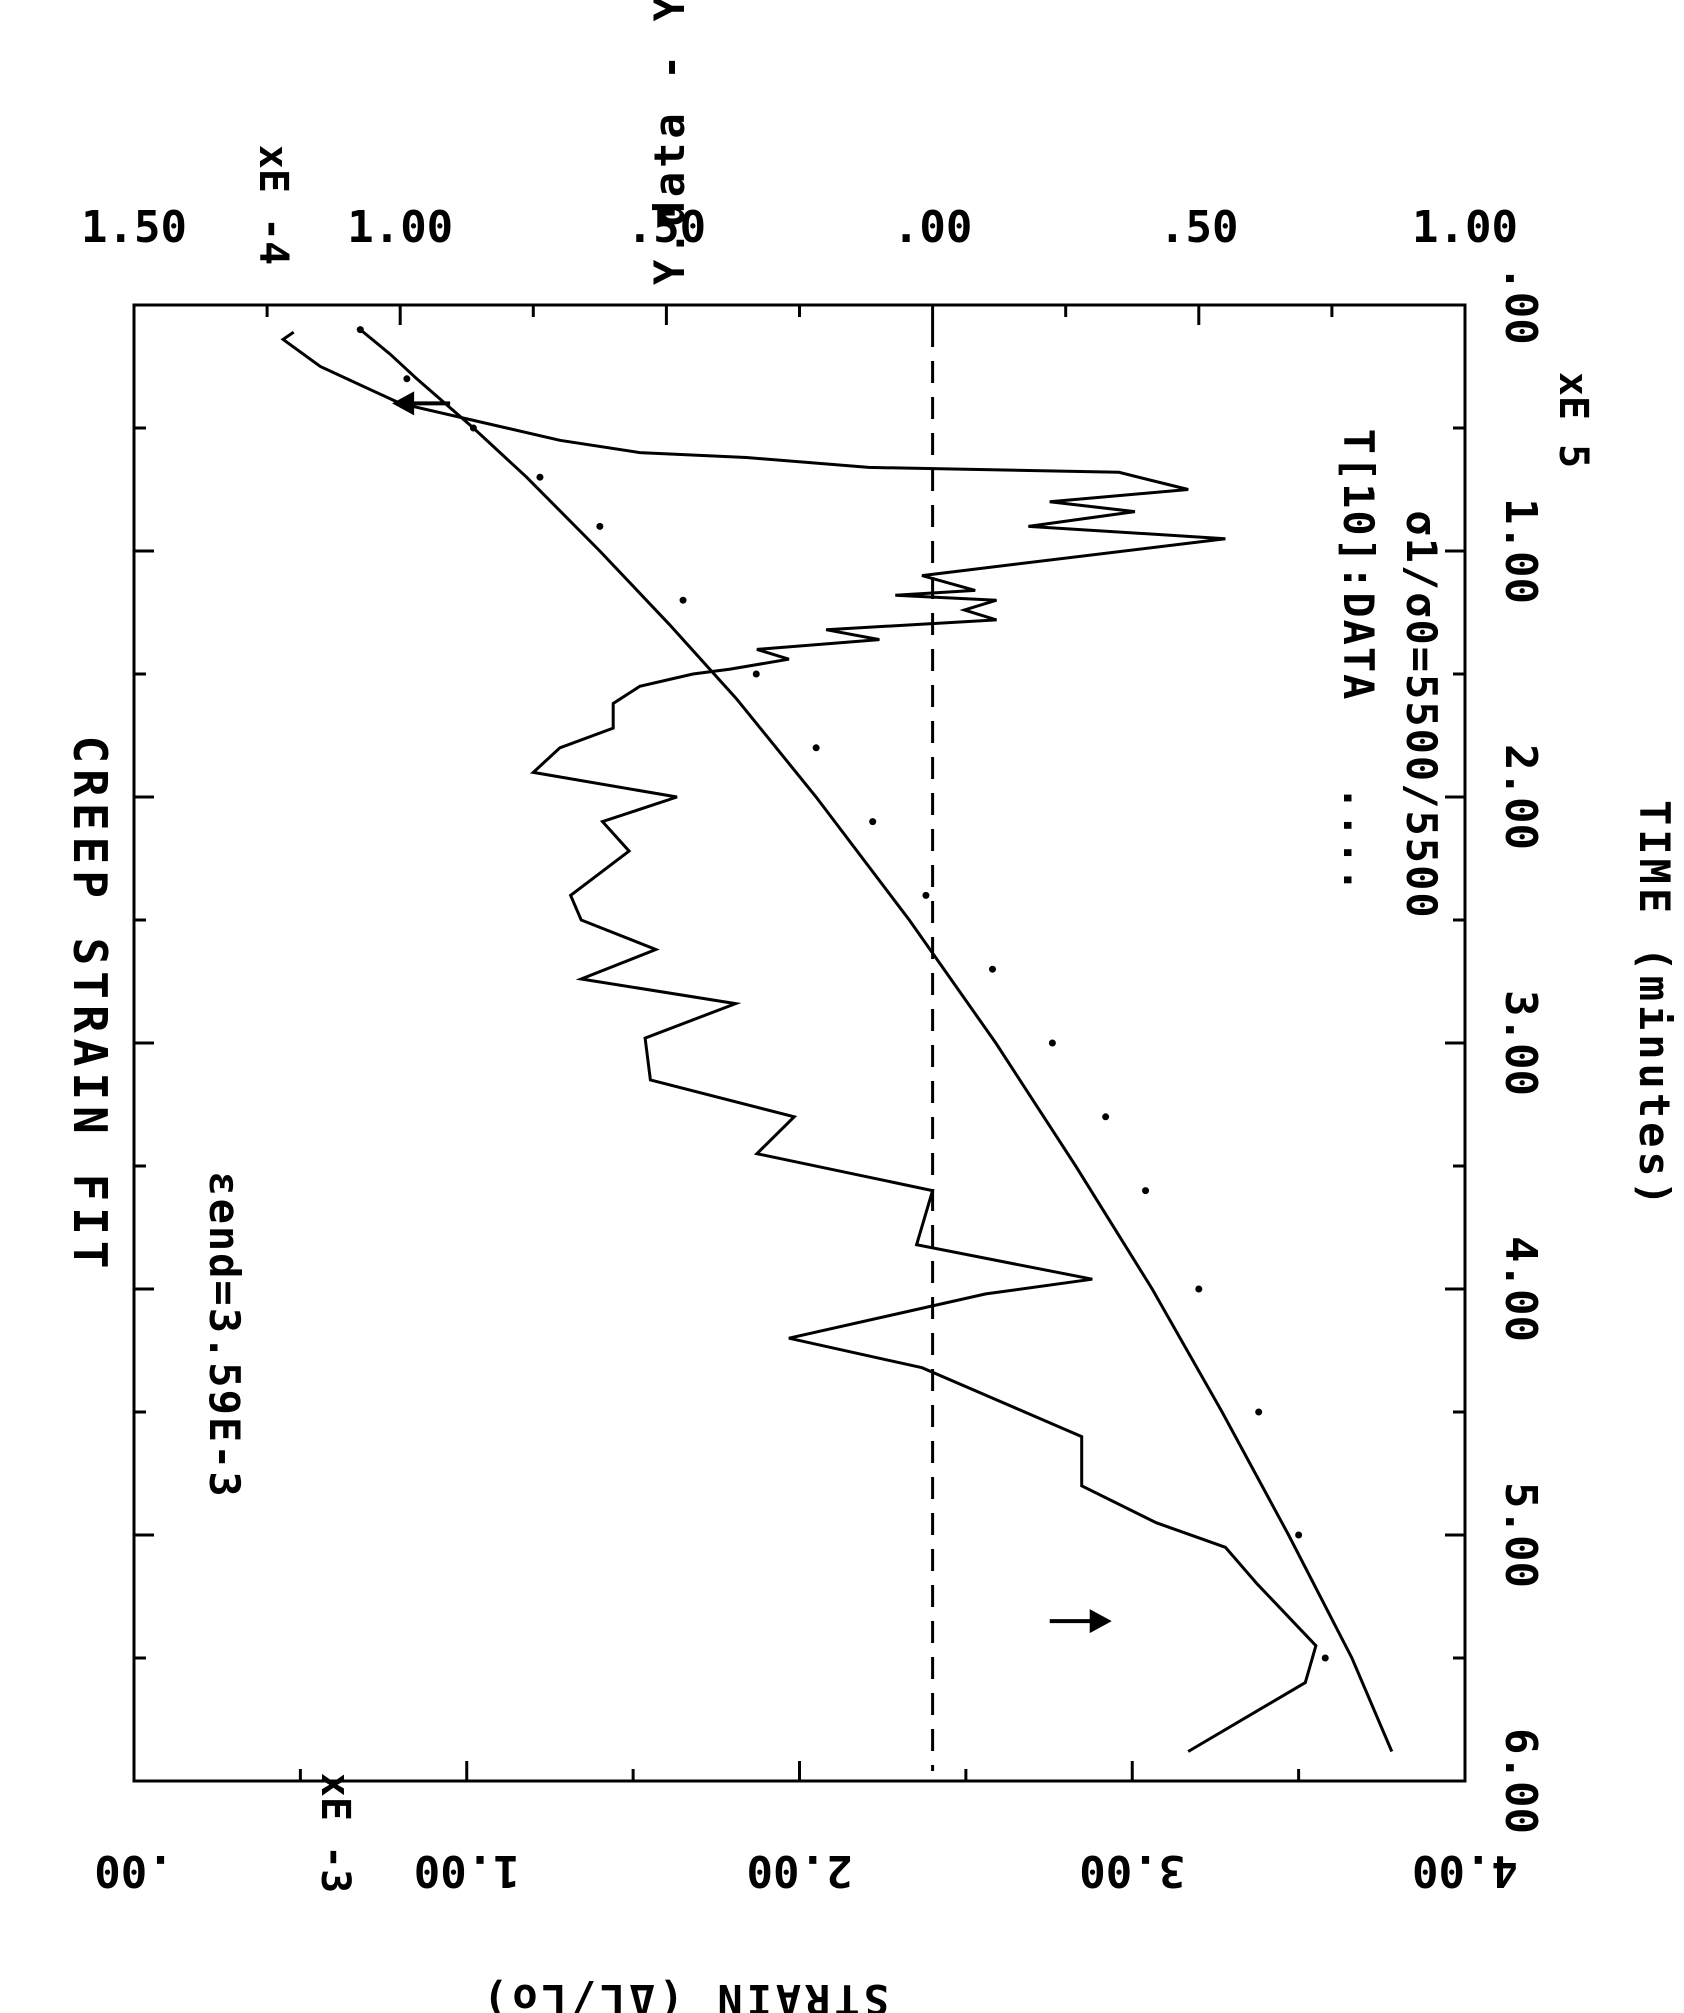 Image resolution: width=1684 pixels, height=2013 pixels. What do you see at coordinates (1573, 420) in the screenshot?
I see `x-axis-multiplier: xE 5` at bounding box center [1573, 420].